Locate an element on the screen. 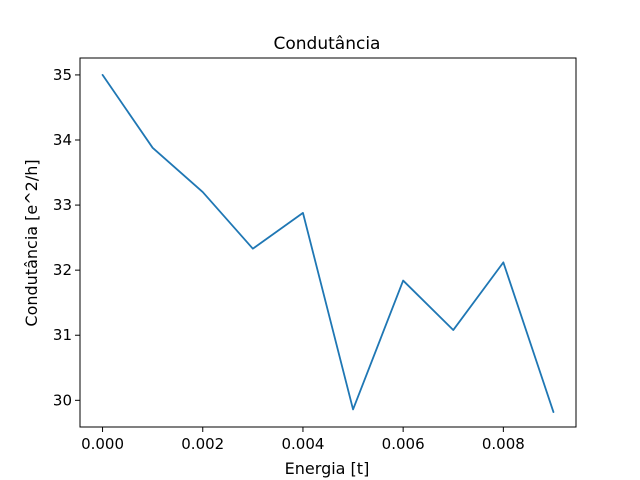 Image resolution: width=640 pixels, height=480 pixels. x-tick-label: 0.008 is located at coordinates (503, 444).